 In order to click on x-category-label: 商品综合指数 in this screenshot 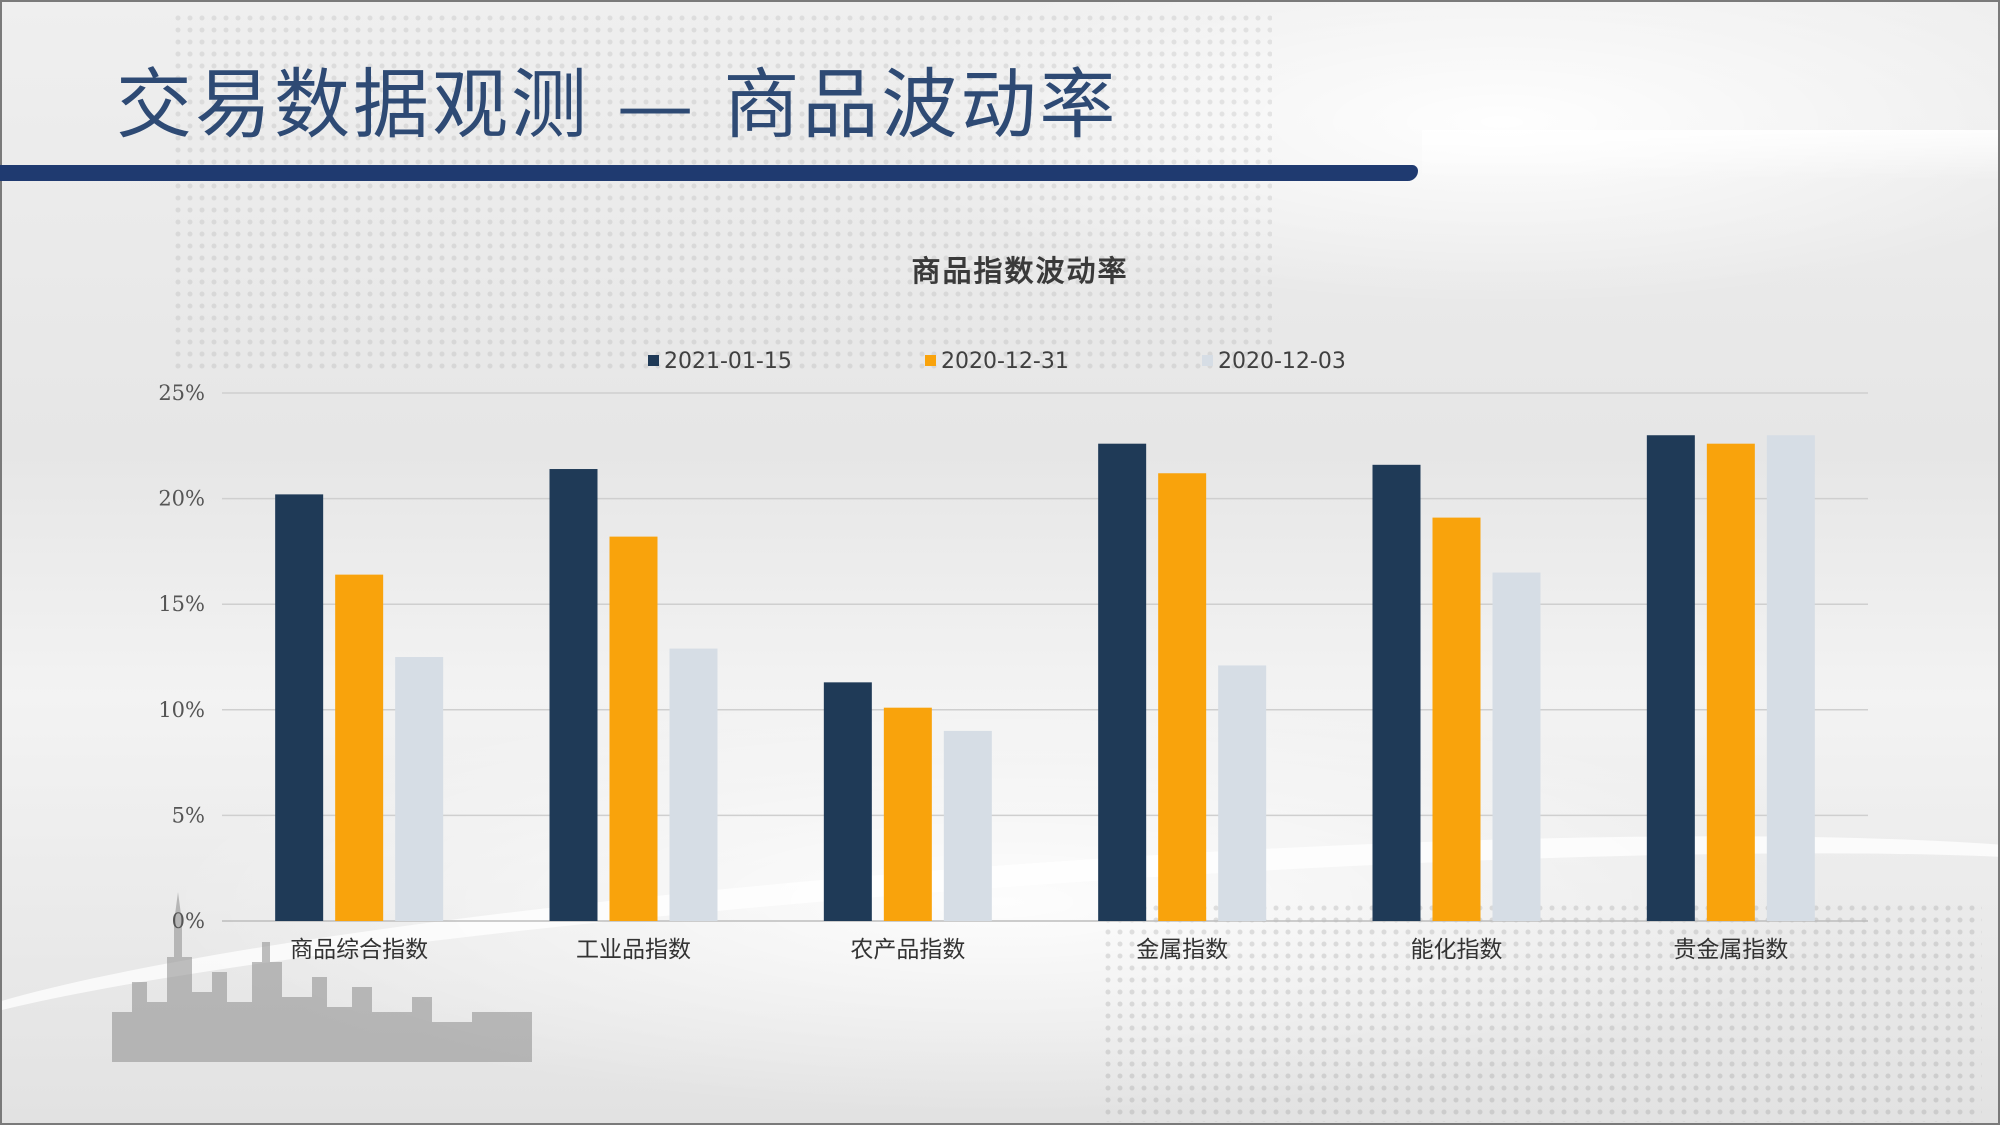, I will do `click(359, 950)`.